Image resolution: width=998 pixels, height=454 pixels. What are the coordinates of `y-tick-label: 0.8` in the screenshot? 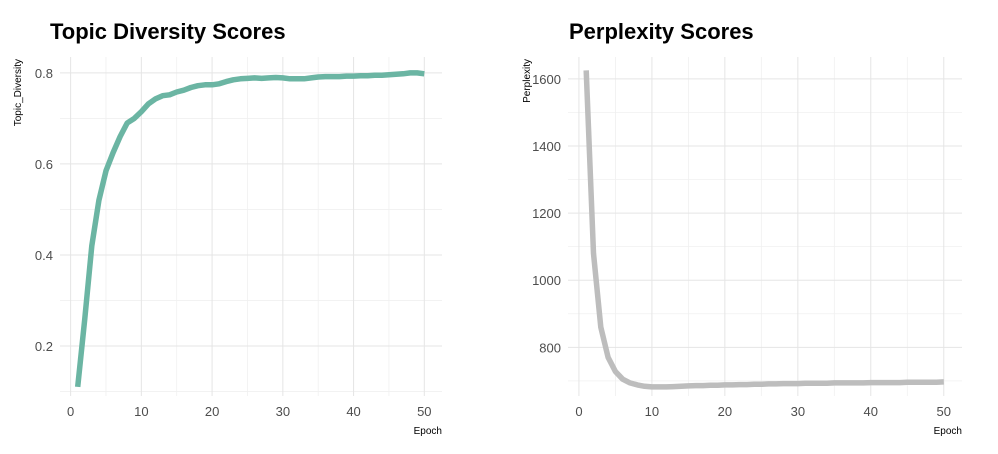 It's located at (44, 73).